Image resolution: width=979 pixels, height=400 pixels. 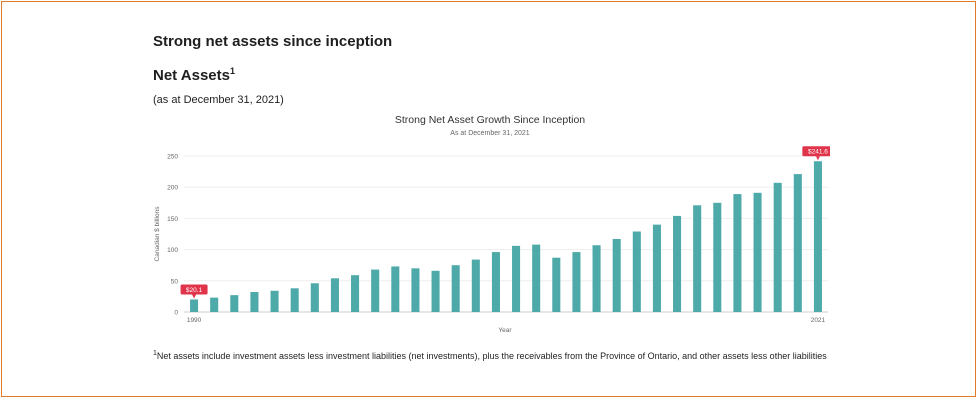 I want to click on bar-2016, so click(x=717, y=257).